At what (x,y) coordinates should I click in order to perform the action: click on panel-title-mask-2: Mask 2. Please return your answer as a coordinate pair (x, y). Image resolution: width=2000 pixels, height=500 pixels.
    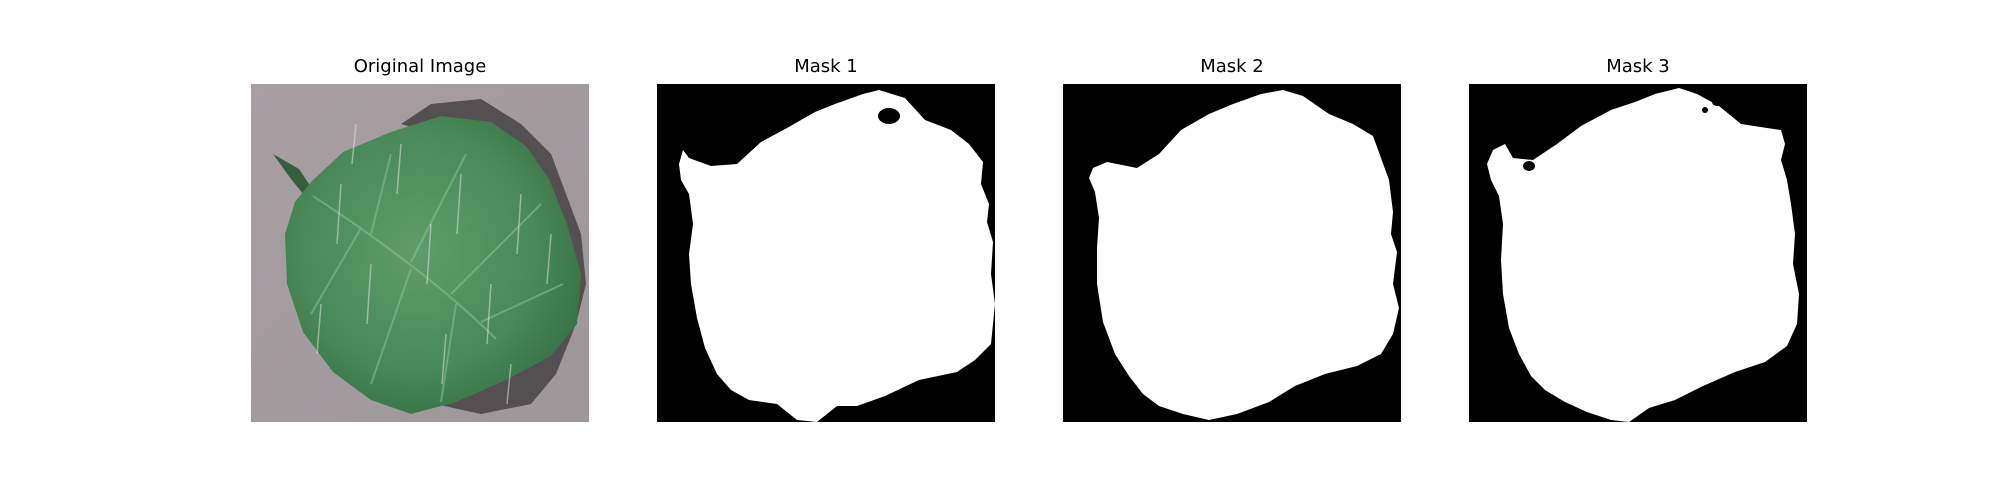
    Looking at the image, I should click on (1232, 66).